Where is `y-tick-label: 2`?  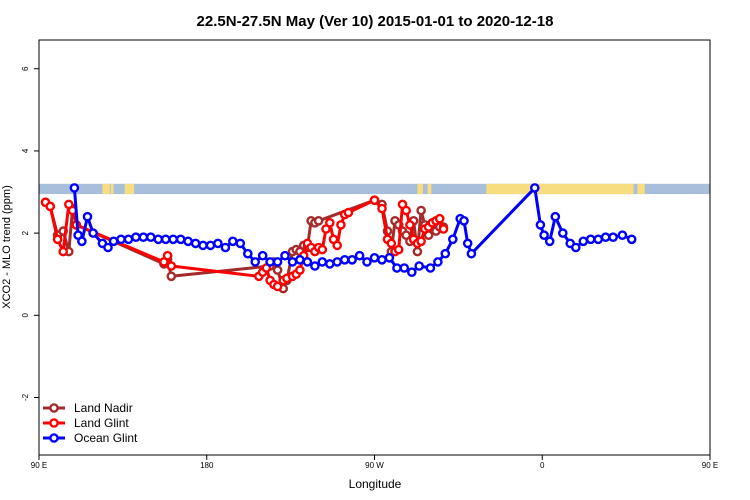 y-tick-label: 2 is located at coordinates (25, 232).